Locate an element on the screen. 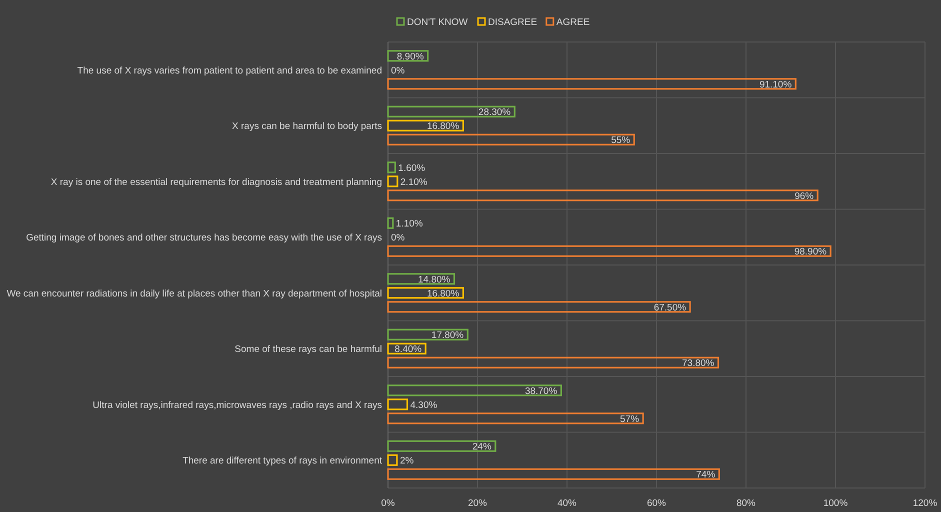  y-tick-label: The use of X rays varies from patient to patient and area to be examined is located at coordinates (229, 70).